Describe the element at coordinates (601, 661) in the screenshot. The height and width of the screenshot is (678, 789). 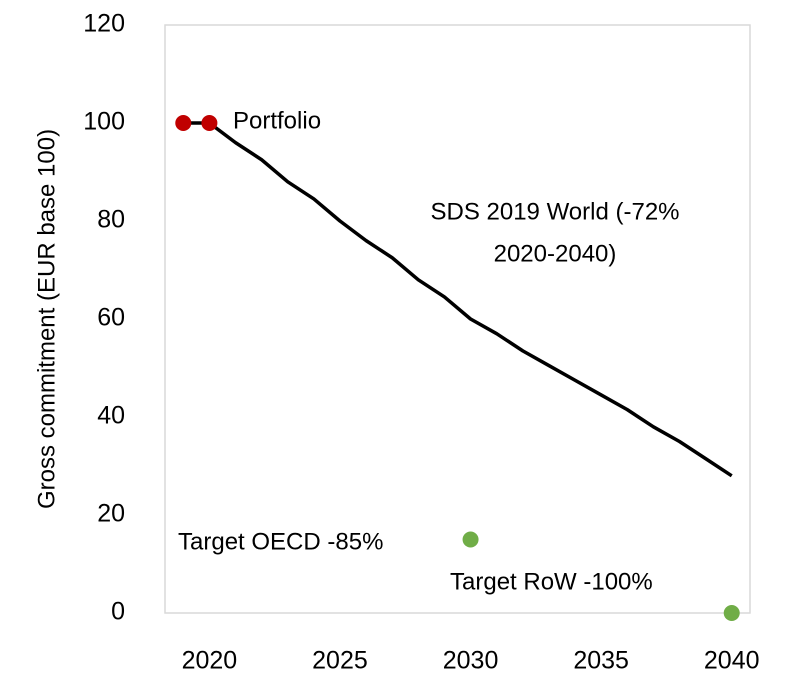
I see `x-tick-label: 2035` at that location.